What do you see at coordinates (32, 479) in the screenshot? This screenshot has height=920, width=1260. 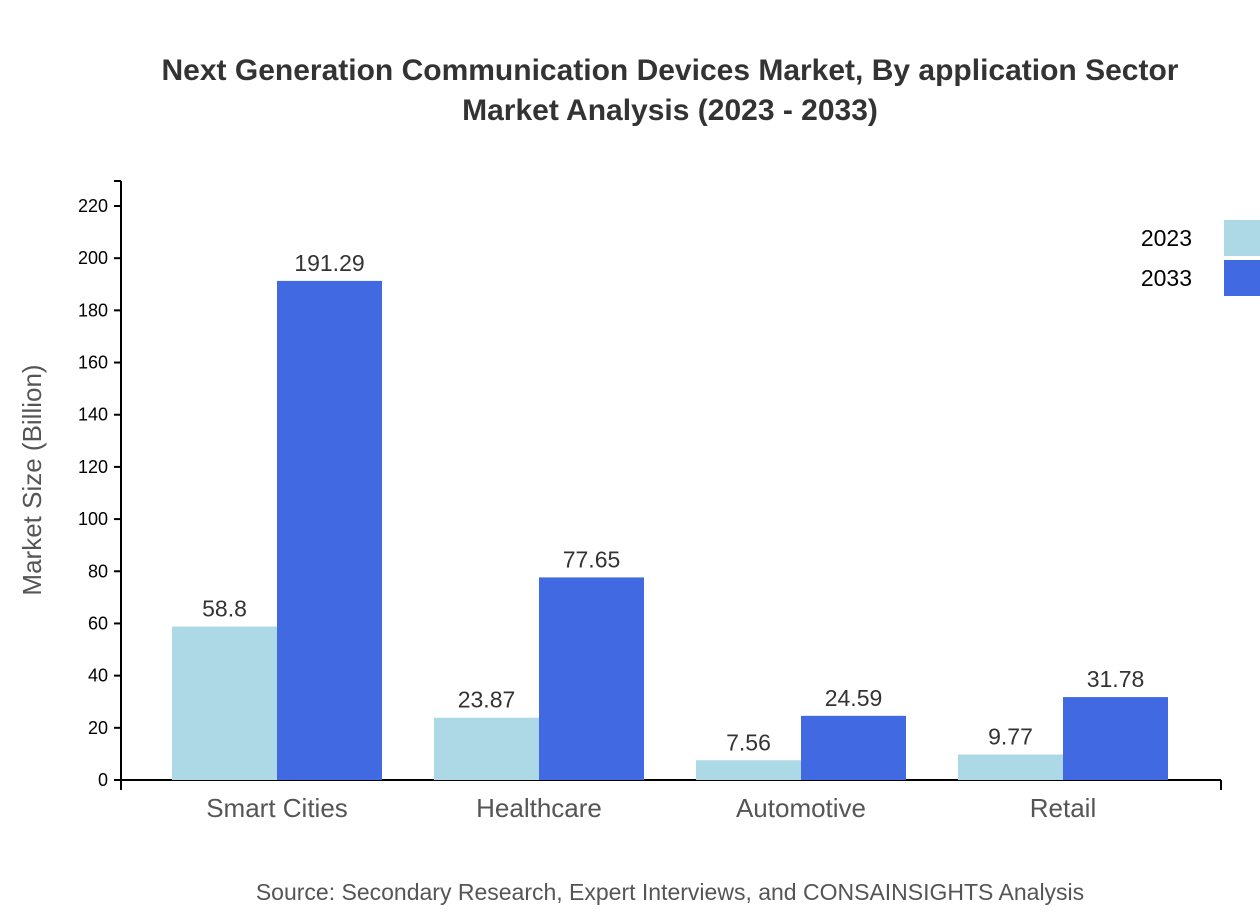 I see `y-axis-label: Market Size (Billion)` at bounding box center [32, 479].